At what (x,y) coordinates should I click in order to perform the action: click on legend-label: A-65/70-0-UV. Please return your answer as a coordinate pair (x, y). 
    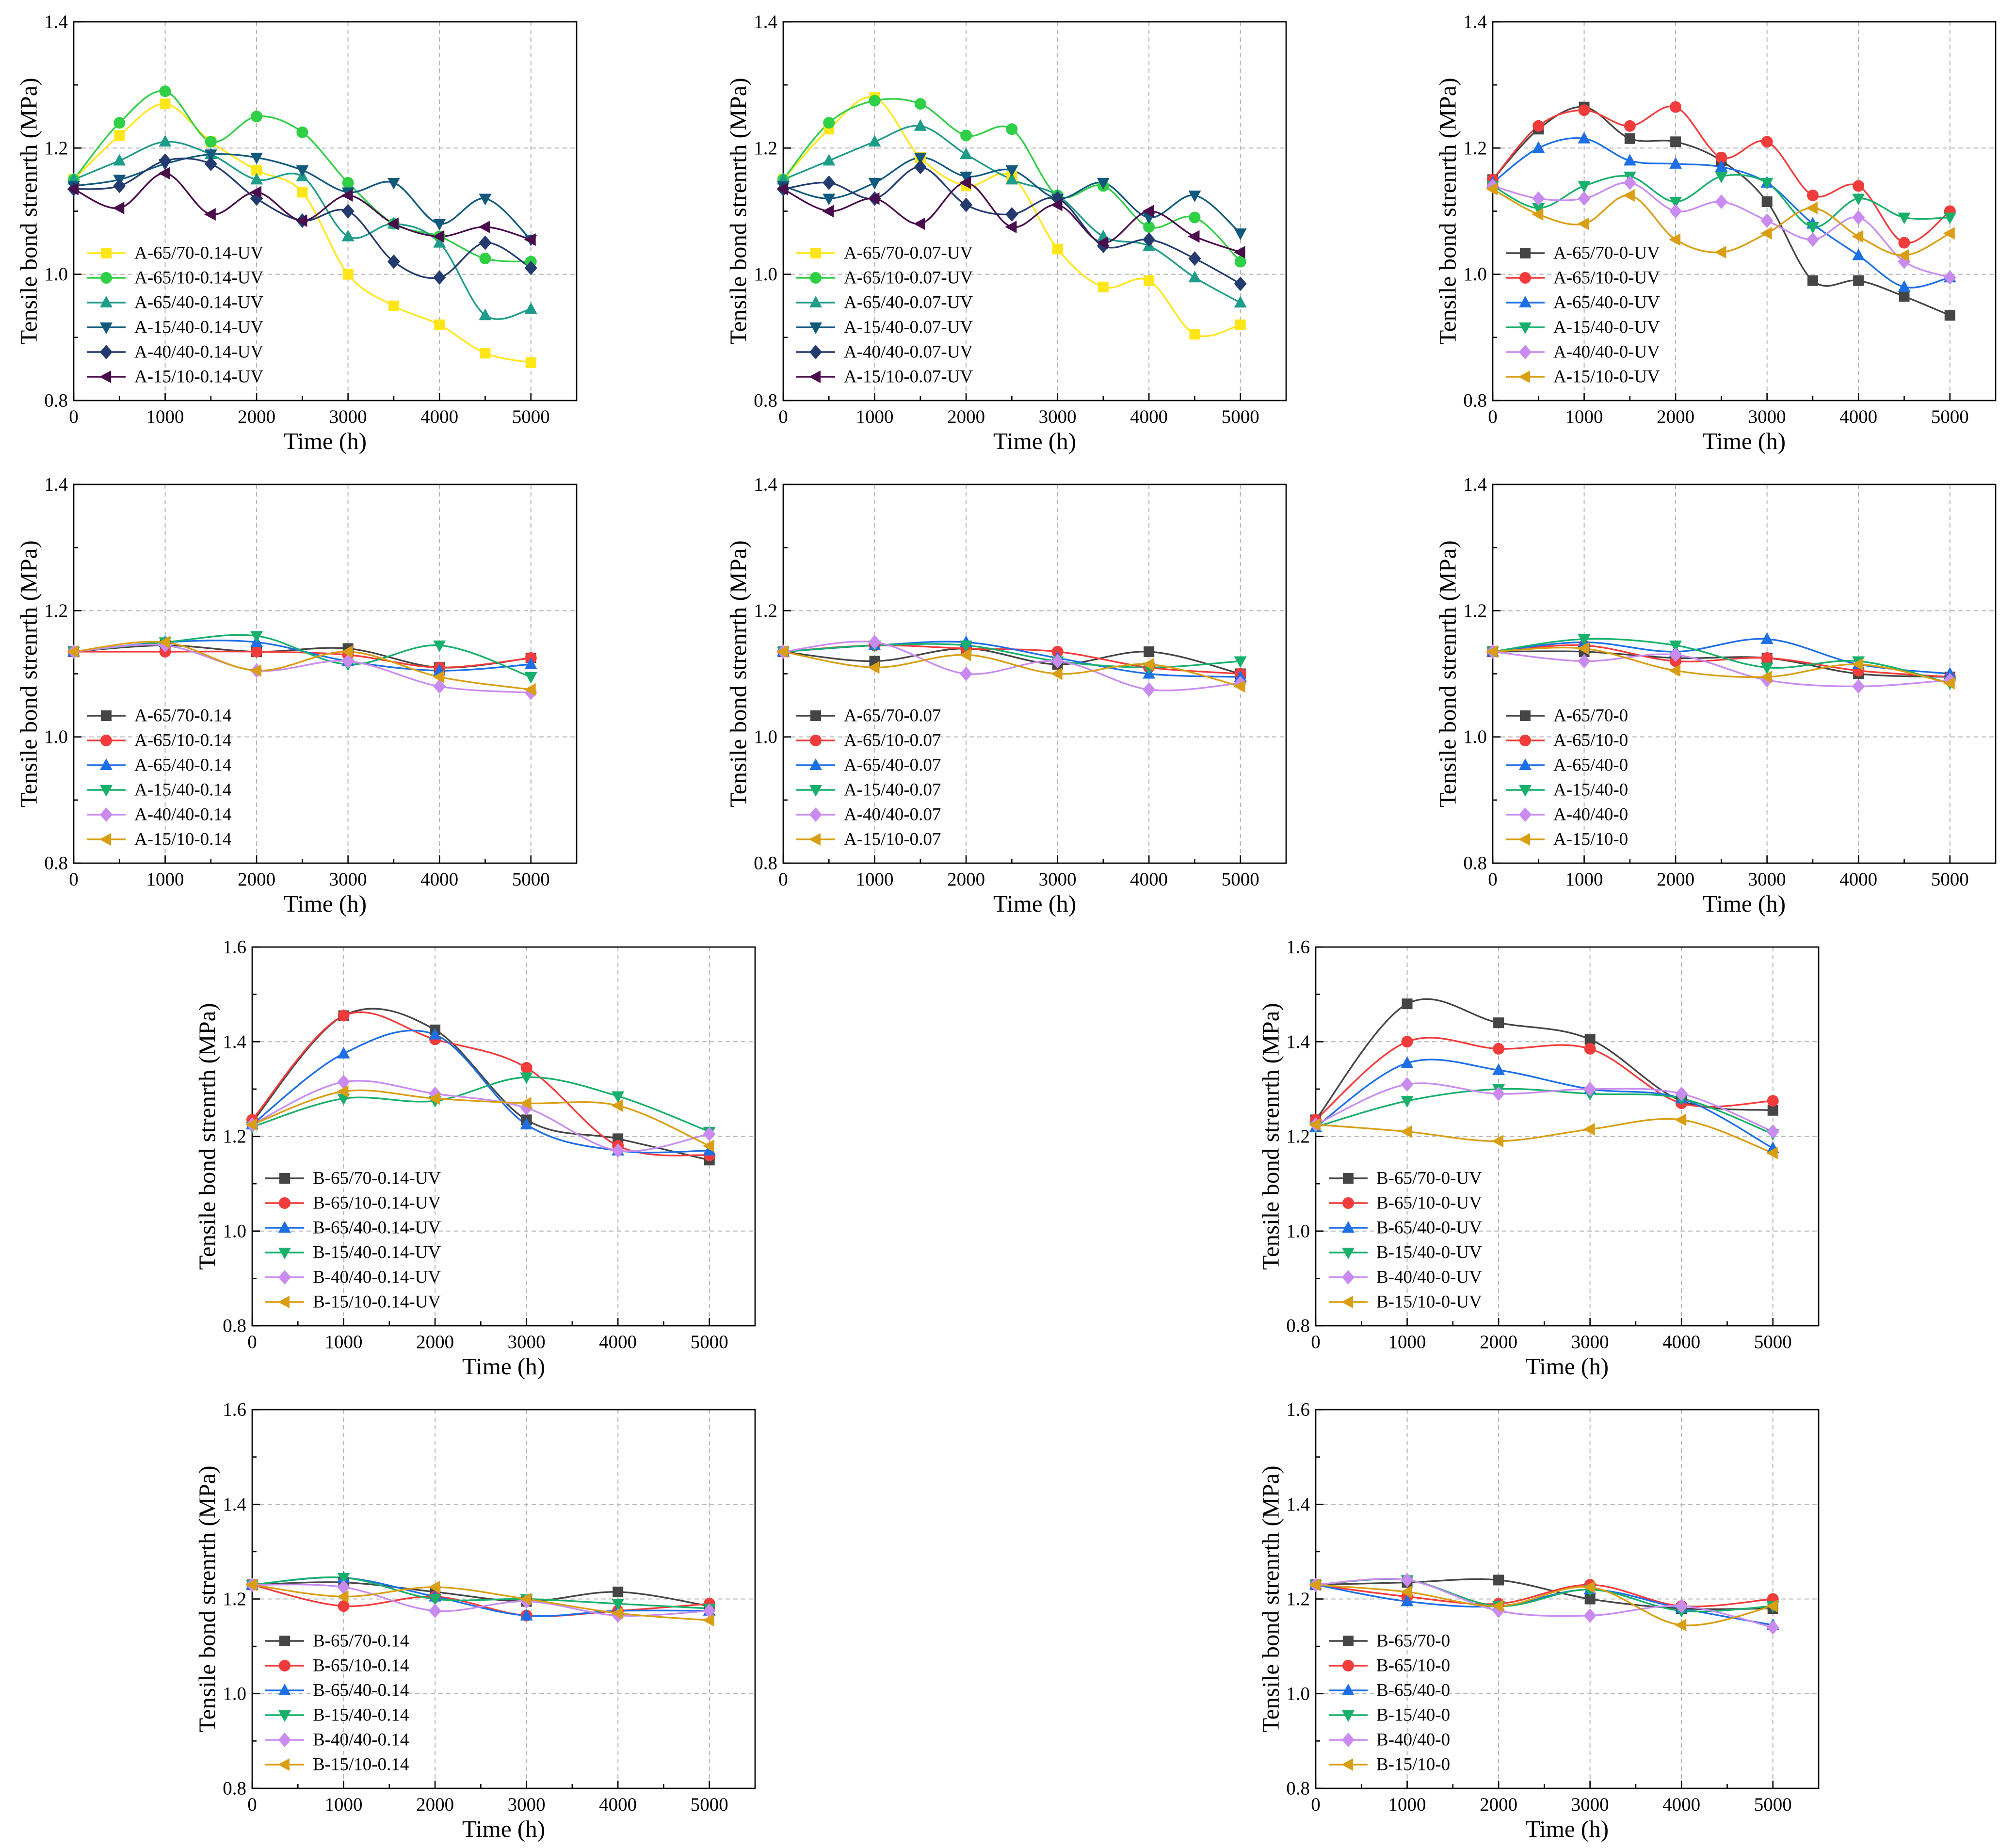
    Looking at the image, I should click on (1606, 253).